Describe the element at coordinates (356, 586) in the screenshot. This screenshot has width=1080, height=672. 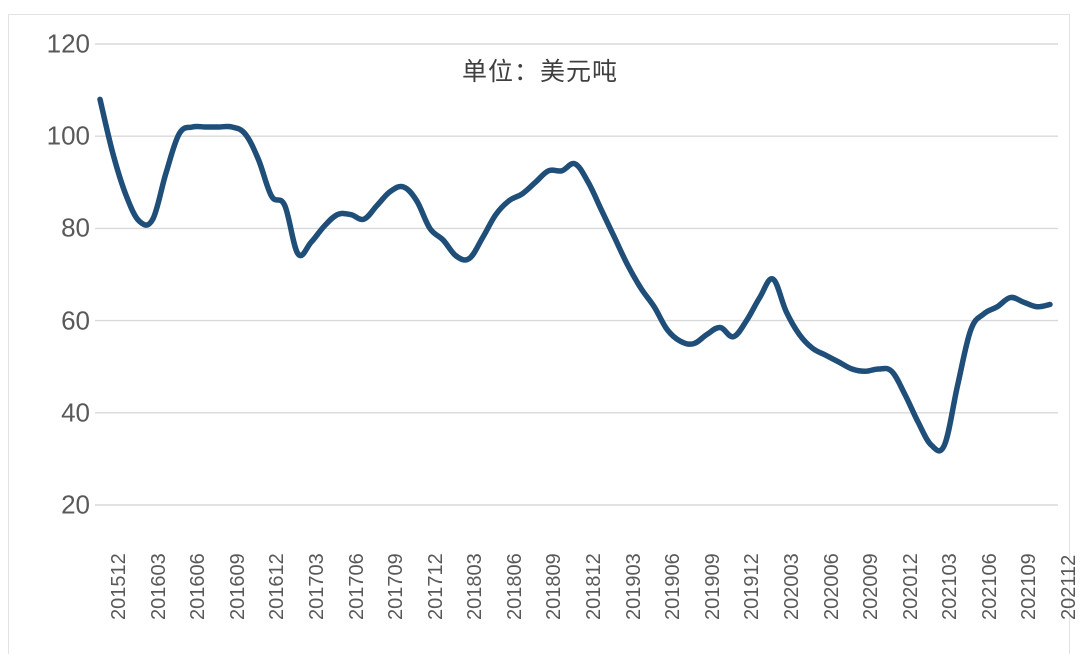
I see `x-axis-tick-label: 201706` at that location.